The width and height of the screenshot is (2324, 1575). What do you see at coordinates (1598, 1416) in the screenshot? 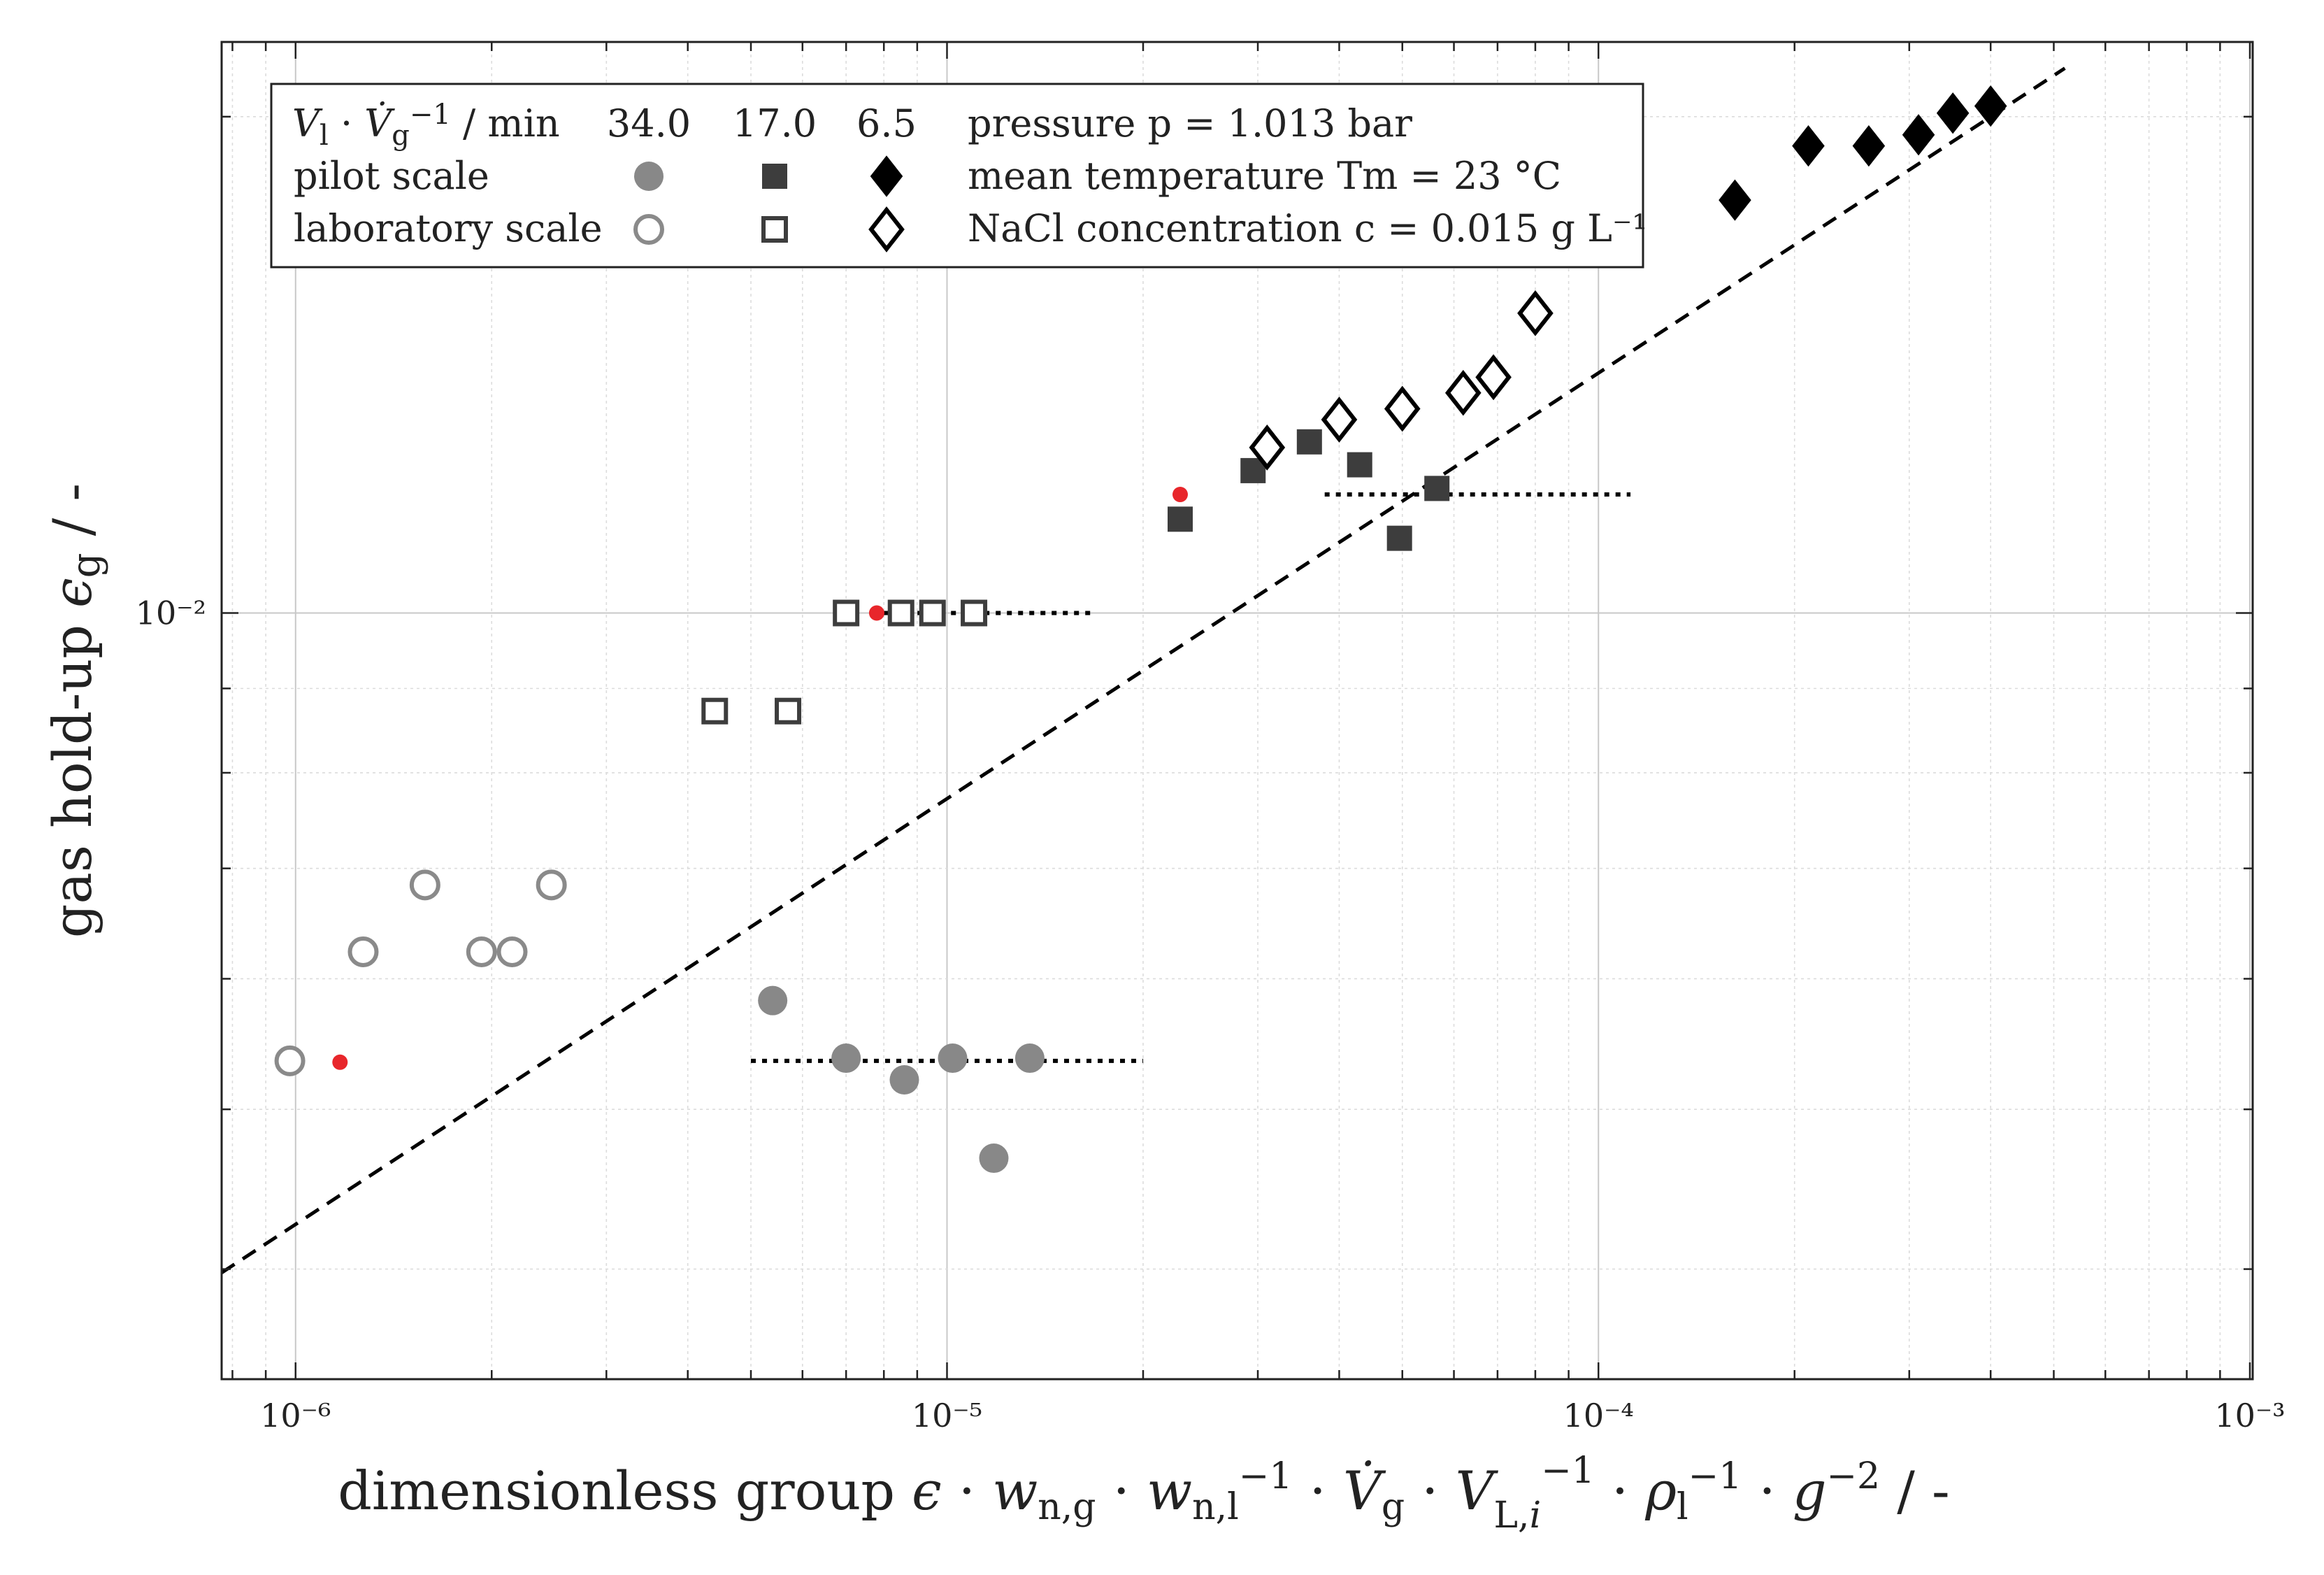
I see `x-tick-label: 10⁻⁴` at bounding box center [1598, 1416].